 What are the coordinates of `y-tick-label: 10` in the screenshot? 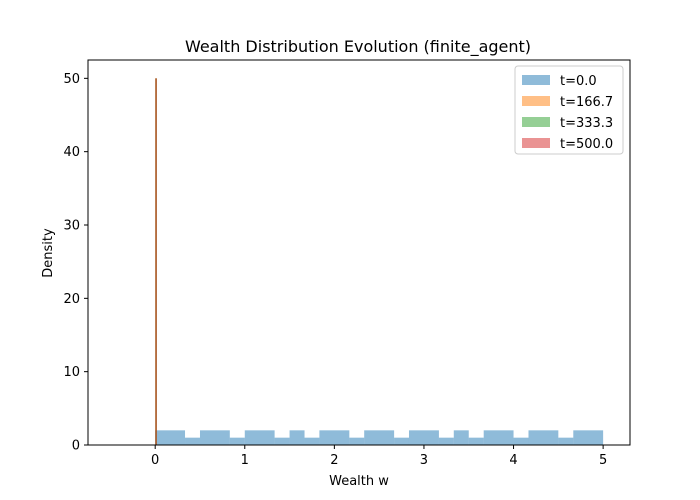 It's located at (71, 372).